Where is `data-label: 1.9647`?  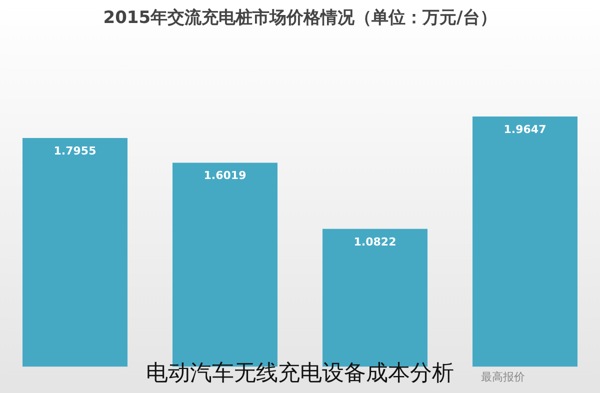
data-label: 1.9647 is located at coordinates (525, 129).